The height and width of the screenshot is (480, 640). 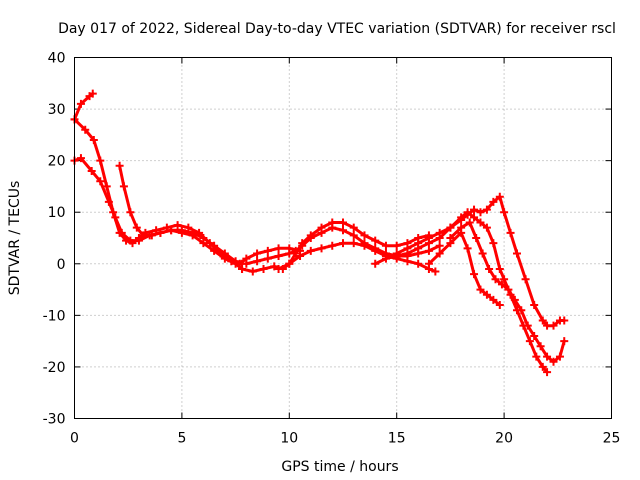 I want to click on y-tick-label: 10, so click(x=57, y=213).